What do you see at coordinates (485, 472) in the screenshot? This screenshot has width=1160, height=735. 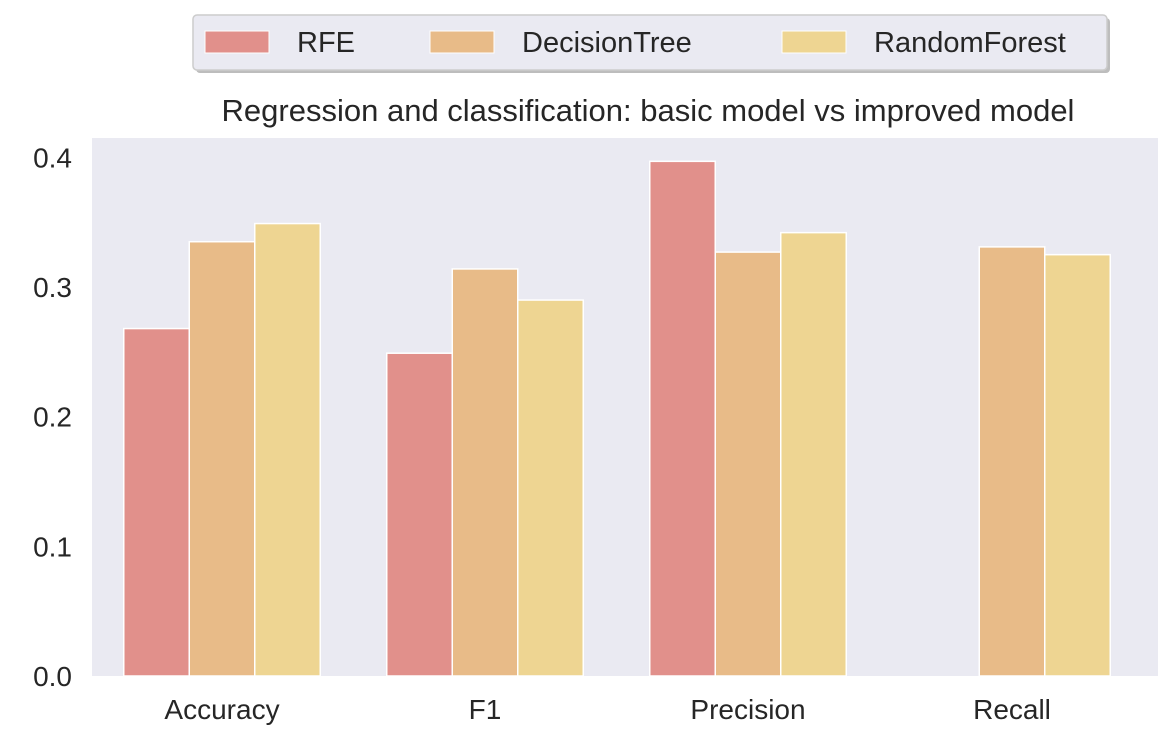 I see `bar-decisiontree-f1` at bounding box center [485, 472].